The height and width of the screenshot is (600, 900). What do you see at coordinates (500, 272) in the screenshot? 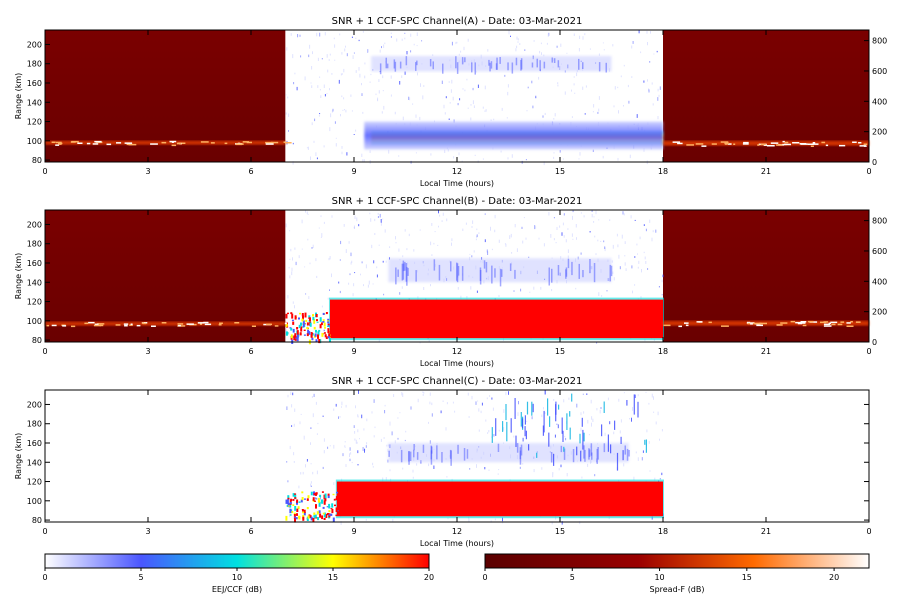
I see `upper-echo-band` at bounding box center [500, 272].